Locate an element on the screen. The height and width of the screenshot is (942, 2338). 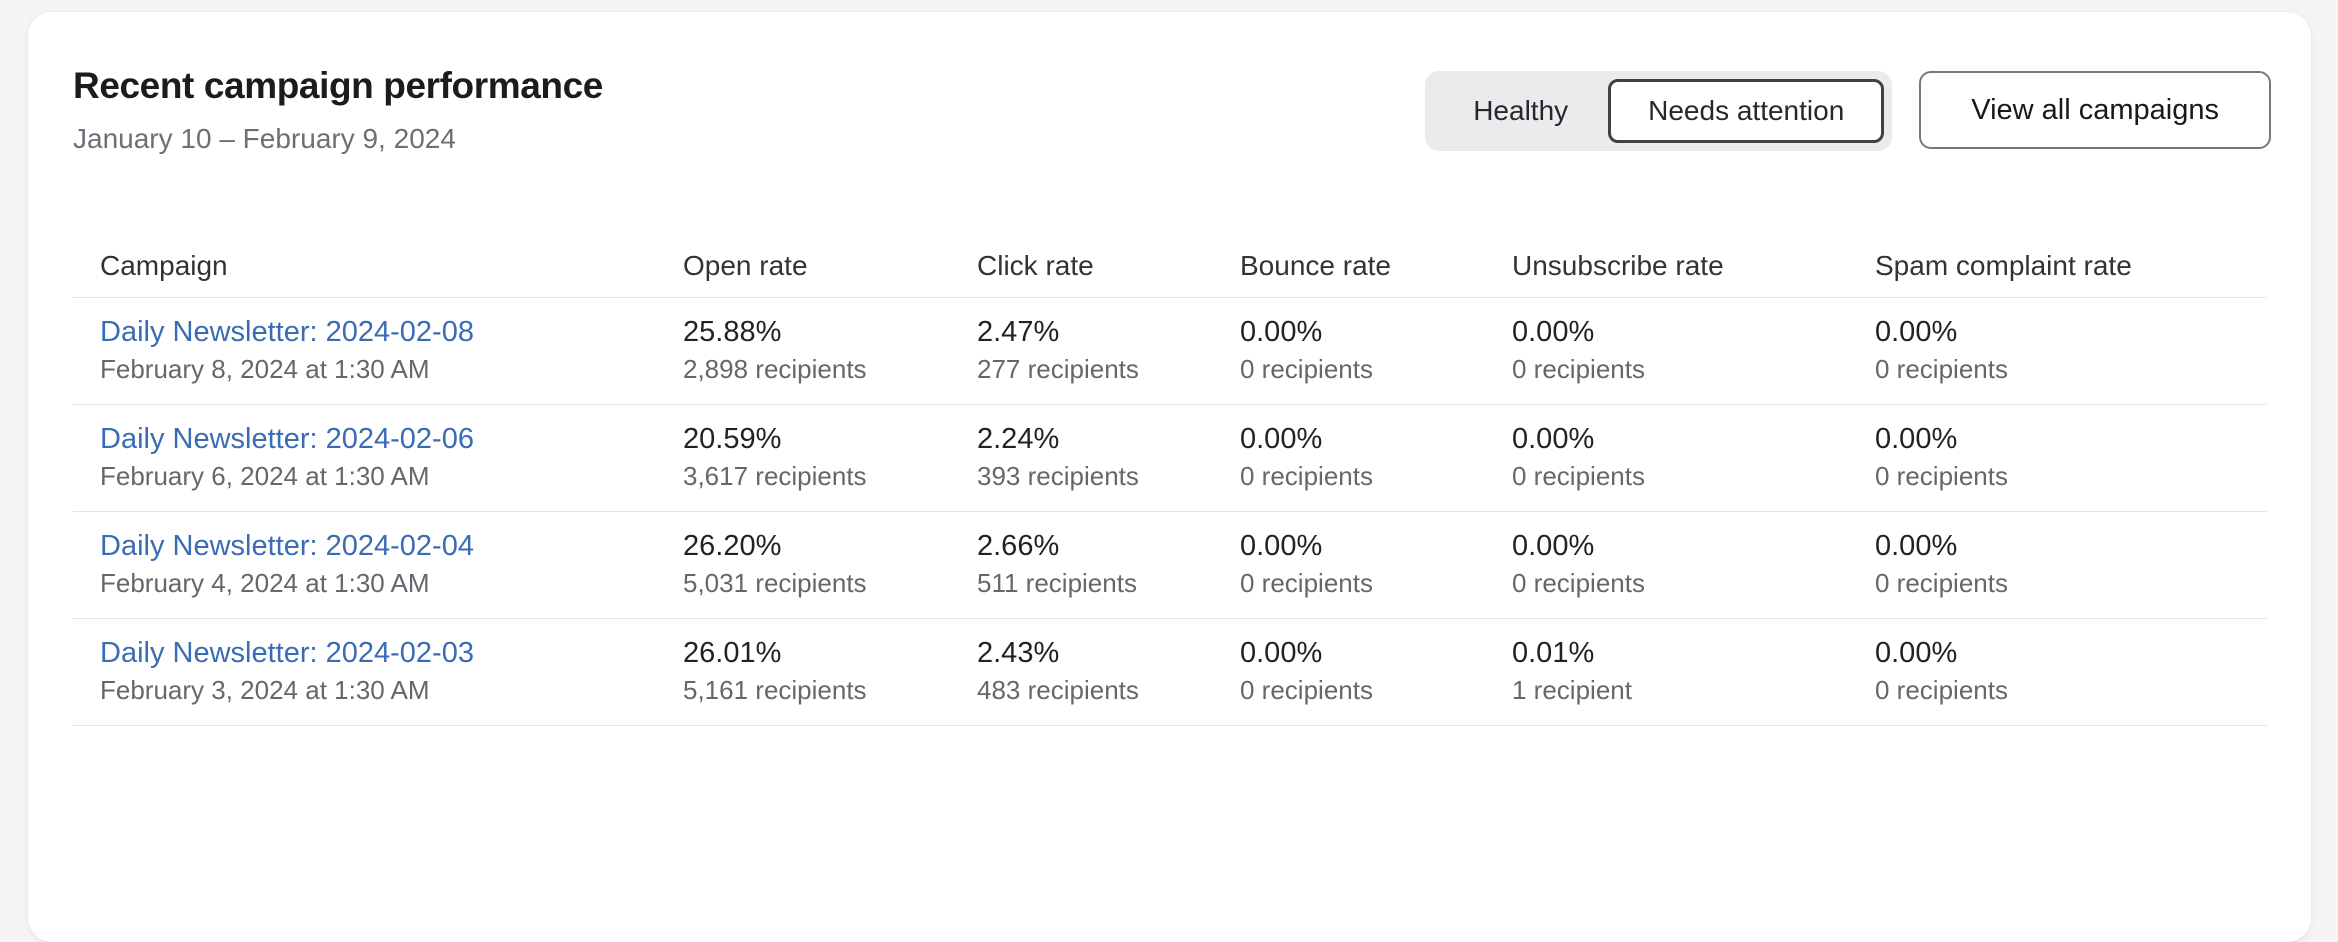
click-rate-value: 2.43% is located at coordinates (1018, 653).